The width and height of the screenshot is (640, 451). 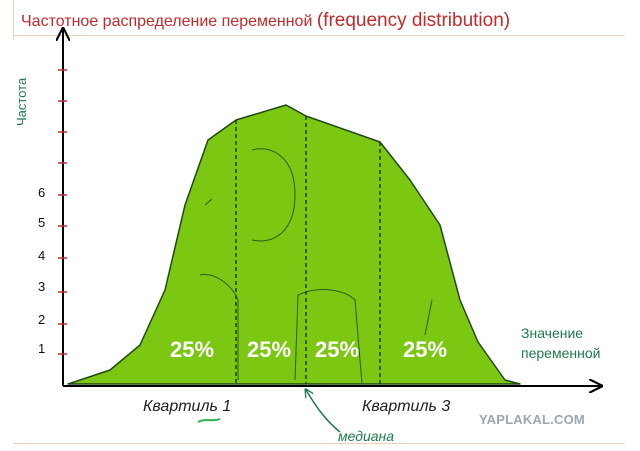 What do you see at coordinates (42, 348) in the screenshot?
I see `y-tick-label-1: 1` at bounding box center [42, 348].